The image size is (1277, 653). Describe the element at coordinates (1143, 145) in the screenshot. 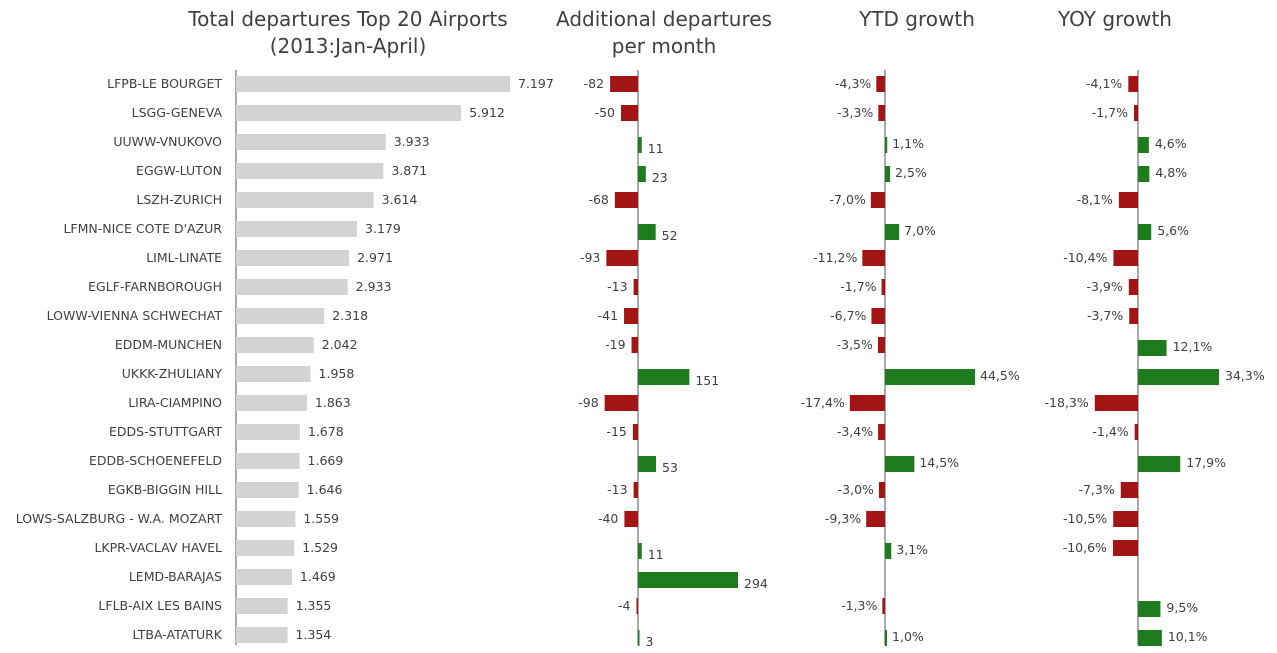

I see `bar-yoy-uuww-vnukovo` at that location.